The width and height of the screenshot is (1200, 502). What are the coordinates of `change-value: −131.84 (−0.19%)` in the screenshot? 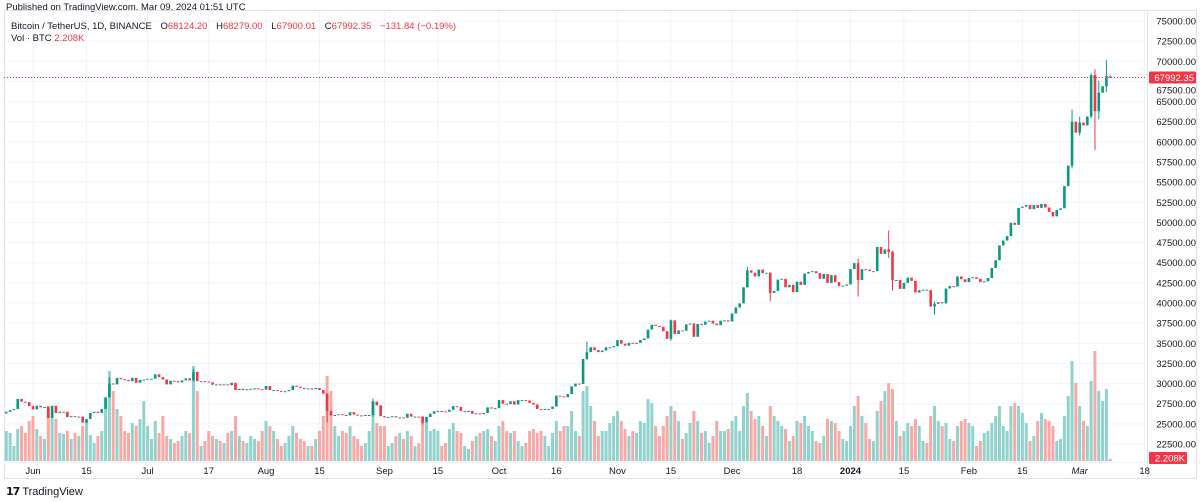 It's located at (417, 26).